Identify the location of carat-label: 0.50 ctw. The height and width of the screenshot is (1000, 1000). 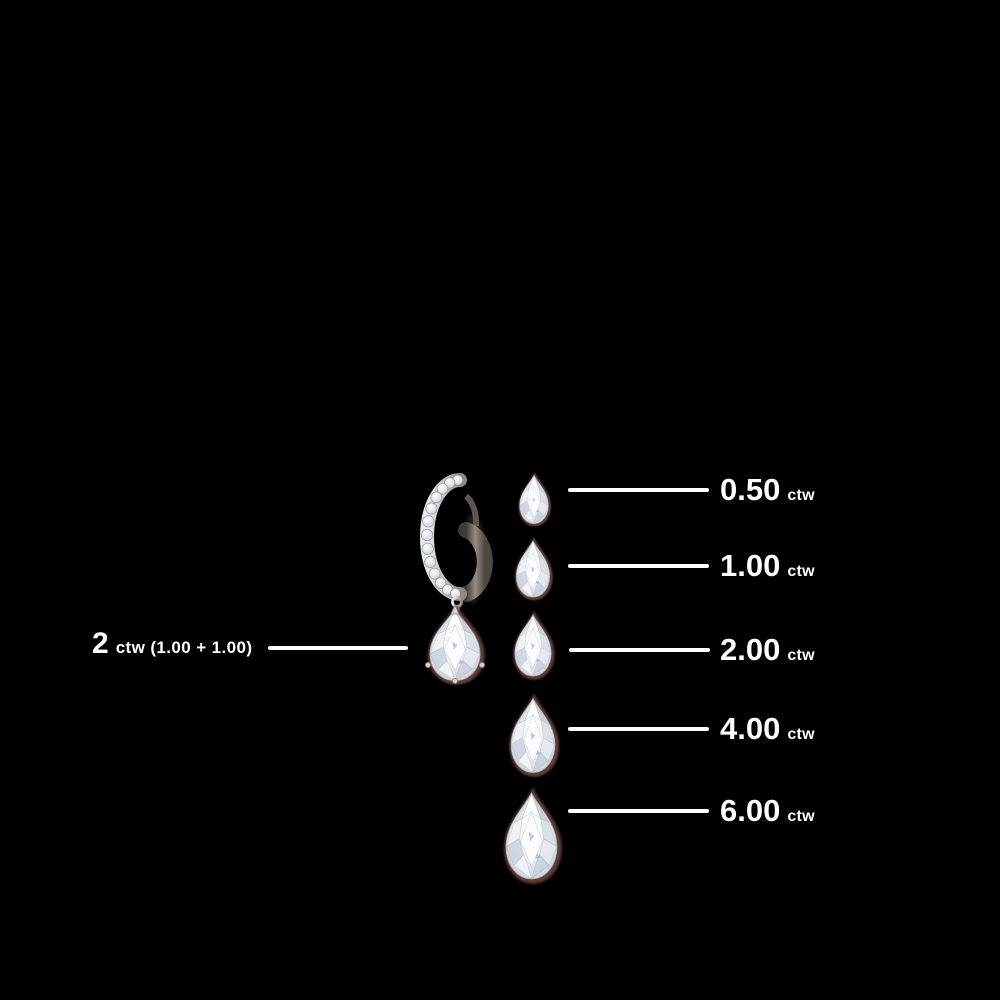
(767, 490).